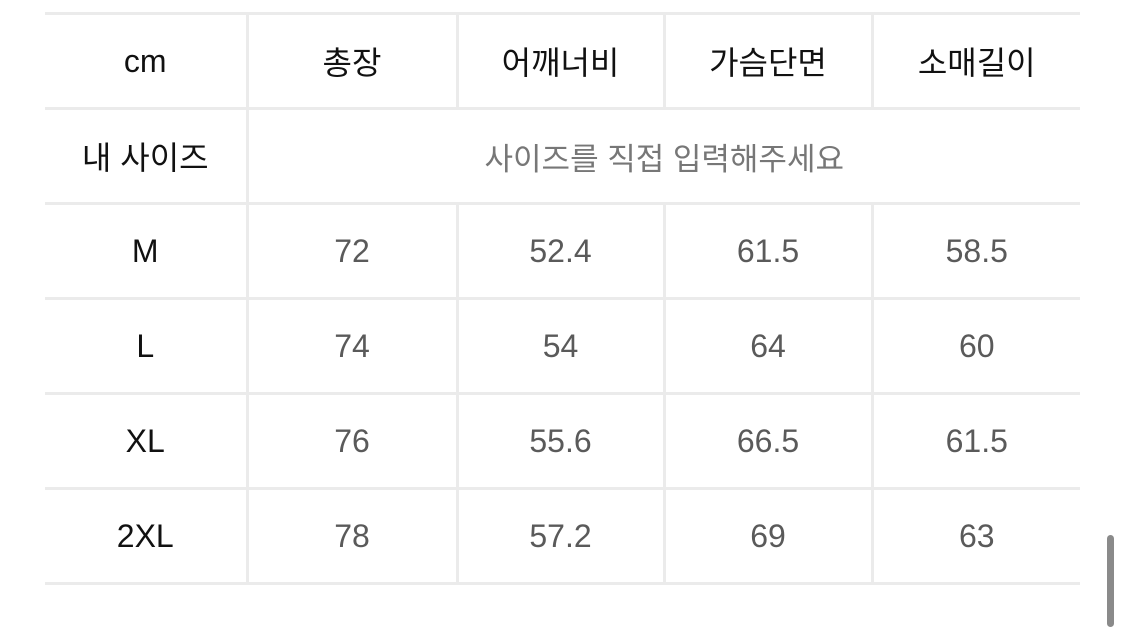 The image size is (1125, 627). I want to click on table-row: L 74 54 64 60, so click(562, 346).